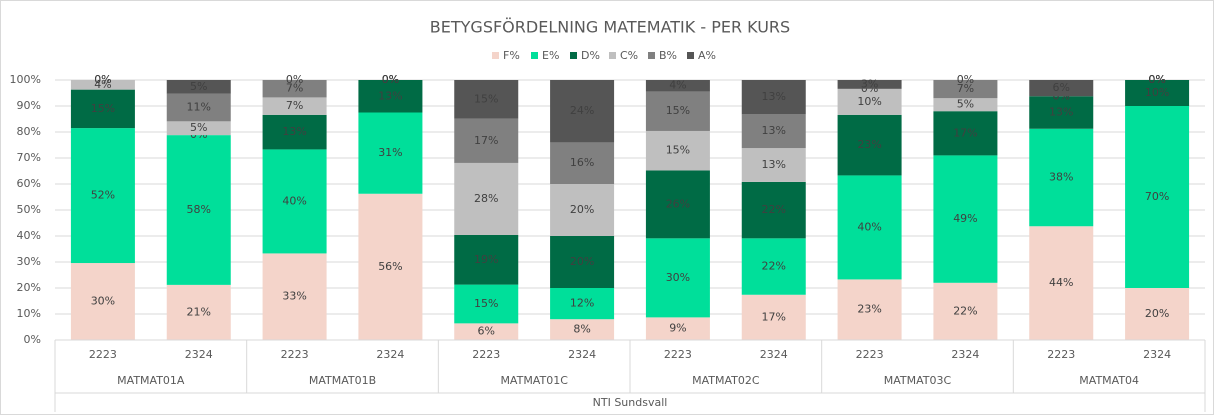 This screenshot has height=415, width=1214. I want to click on value-label: 49%, so click(965, 218).